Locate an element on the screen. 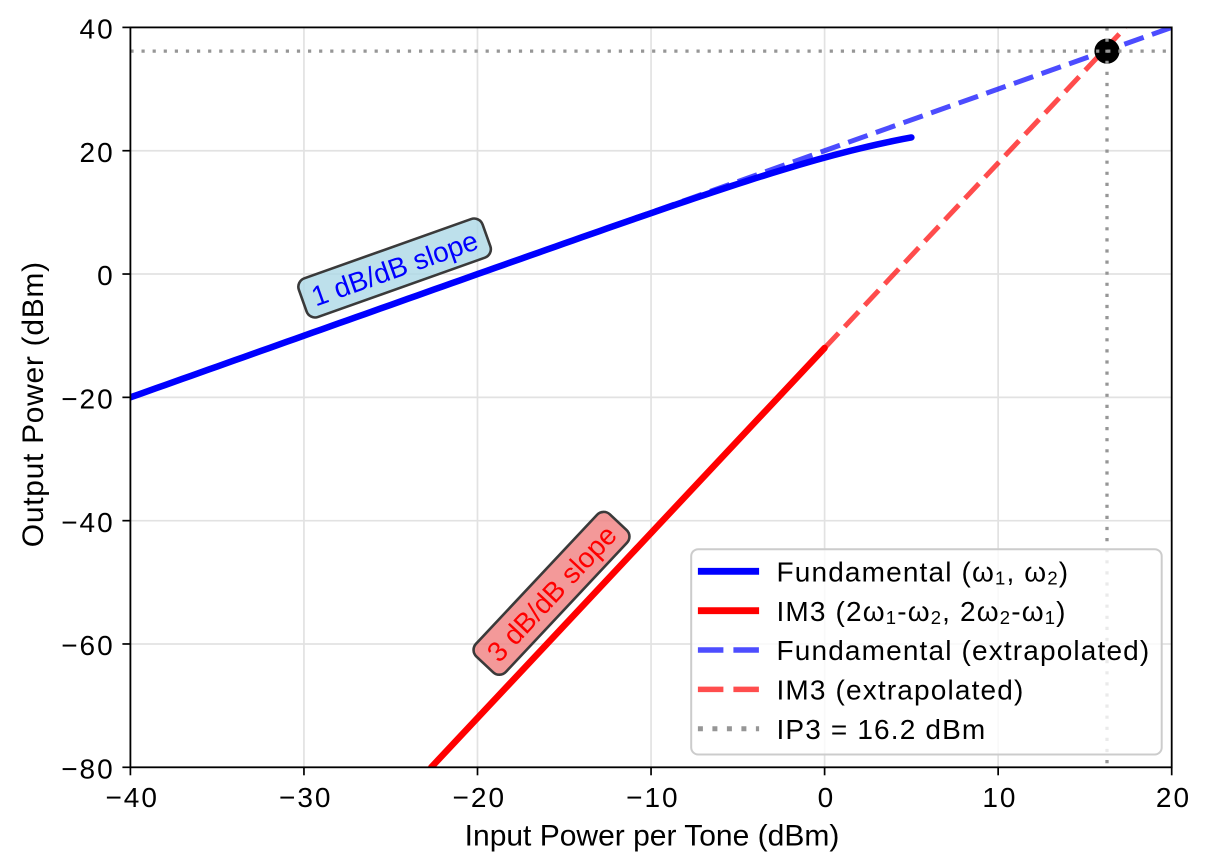 Image resolution: width=1208 pixels, height=868 pixels. svg-text: Fundamental (extrapolated) is located at coordinates (964, 650).